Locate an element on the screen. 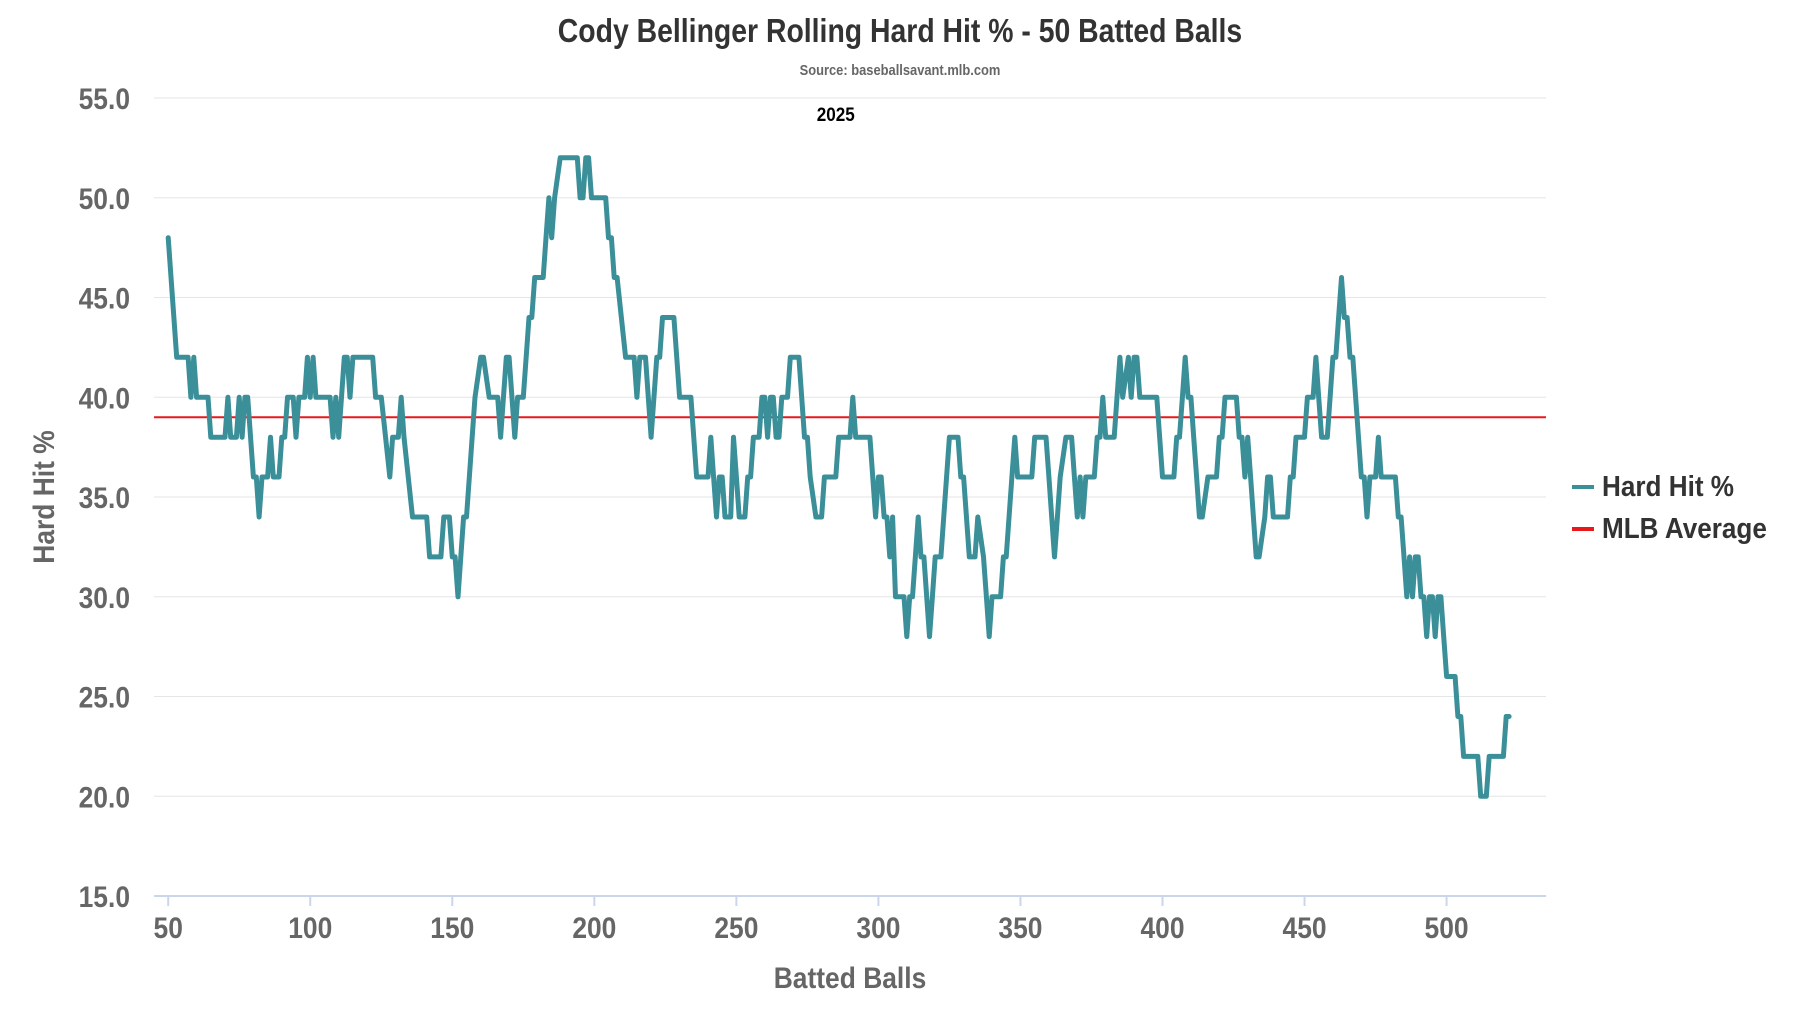 This screenshot has height=1013, width=1800. y-tick-label: 35.0 is located at coordinates (104, 497).